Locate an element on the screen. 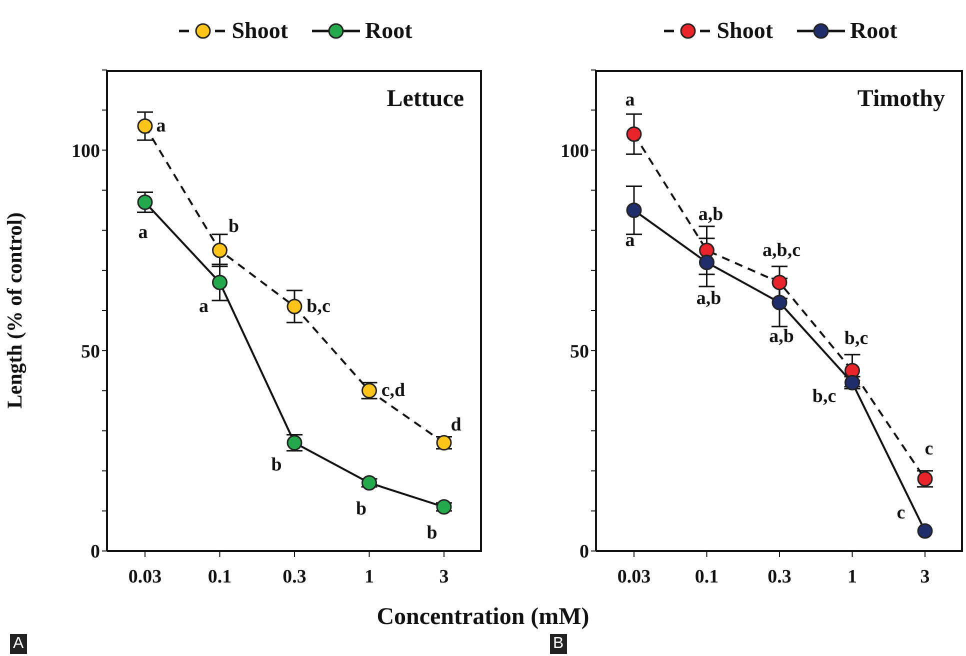  annotation: d is located at coordinates (456, 425).